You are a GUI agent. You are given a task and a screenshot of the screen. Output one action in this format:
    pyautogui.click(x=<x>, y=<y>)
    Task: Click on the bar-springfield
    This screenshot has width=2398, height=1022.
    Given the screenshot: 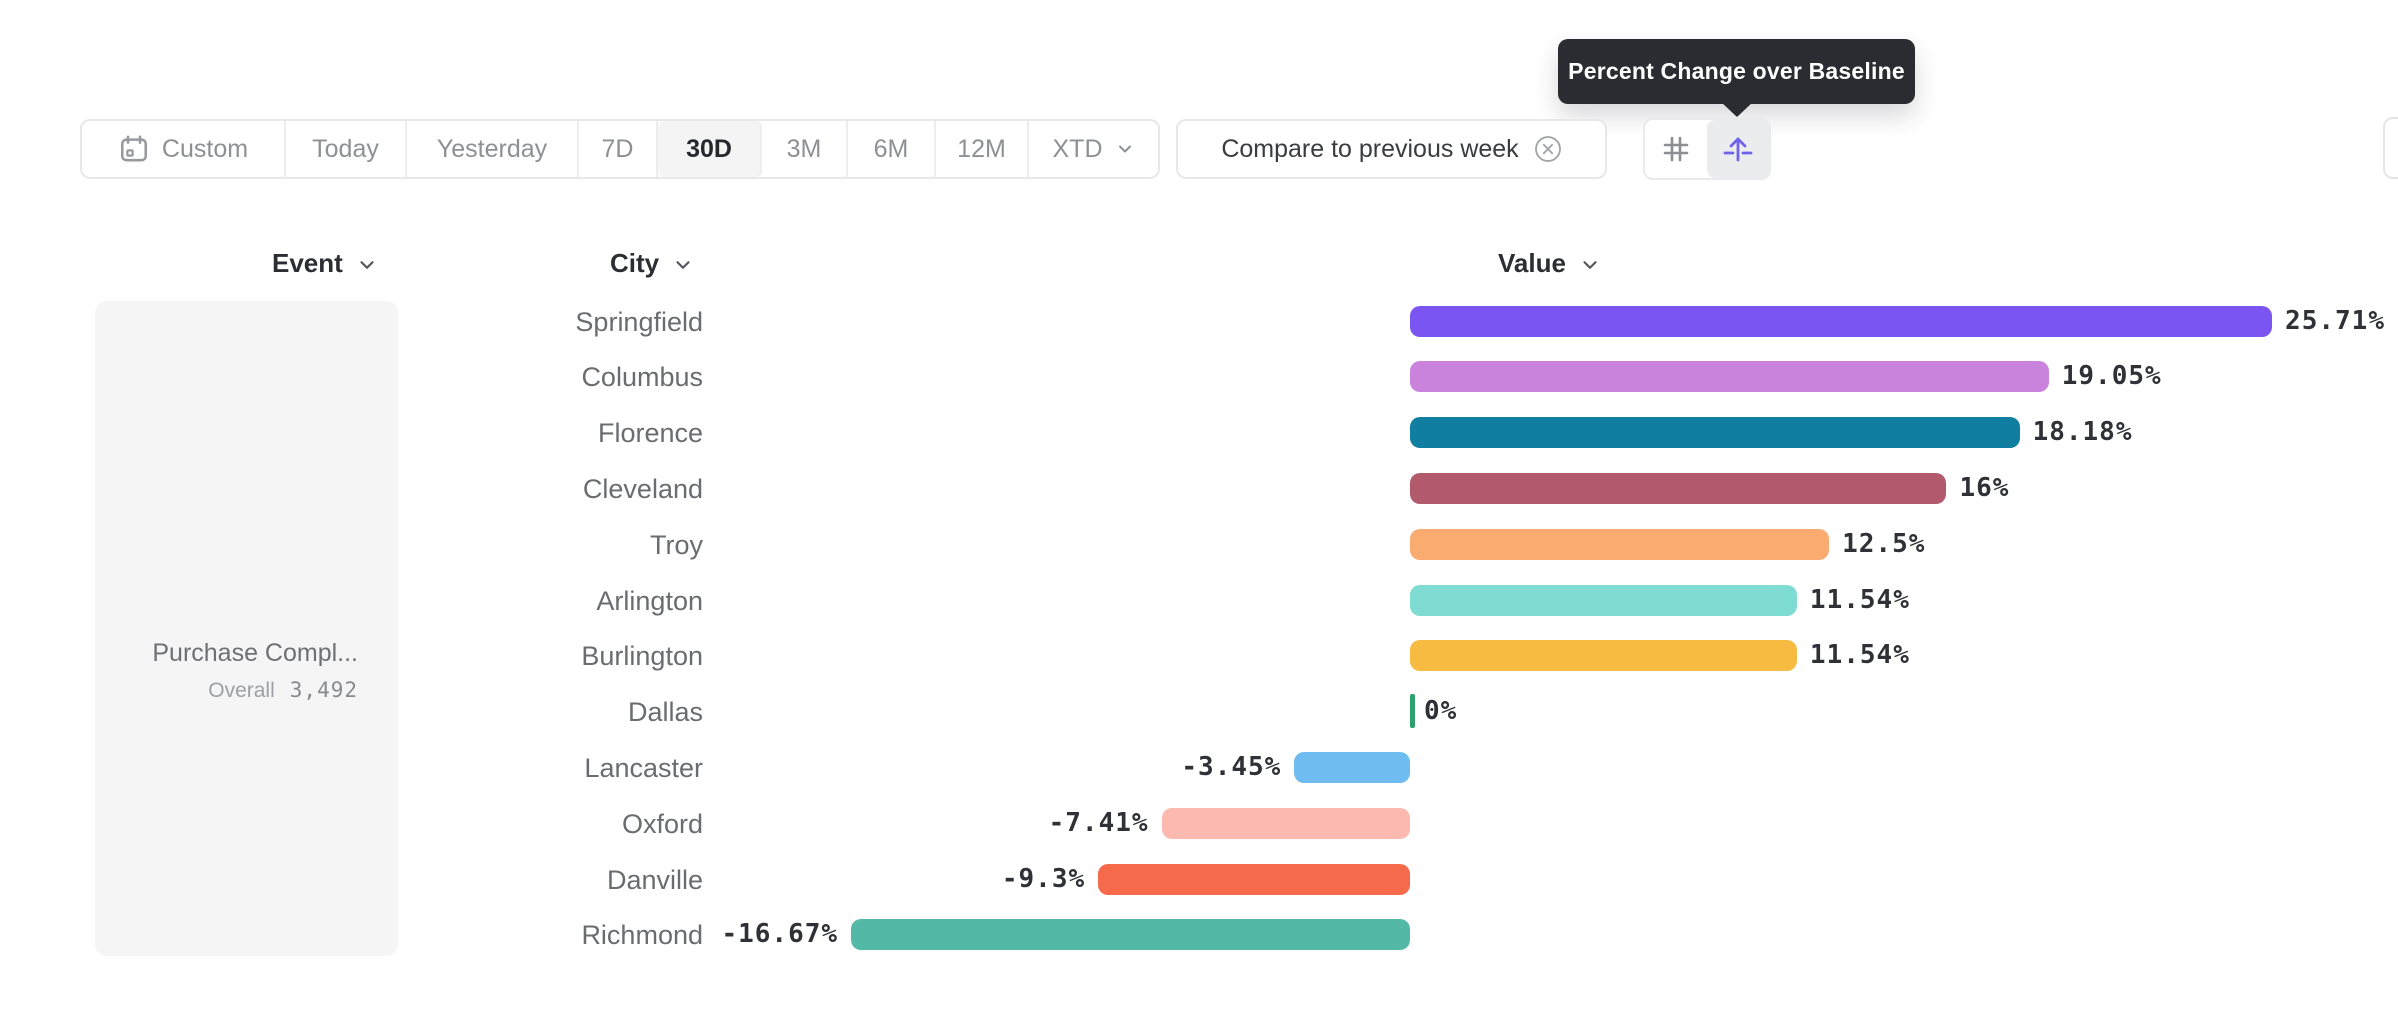 What is the action you would take?
    pyautogui.click(x=1841, y=321)
    